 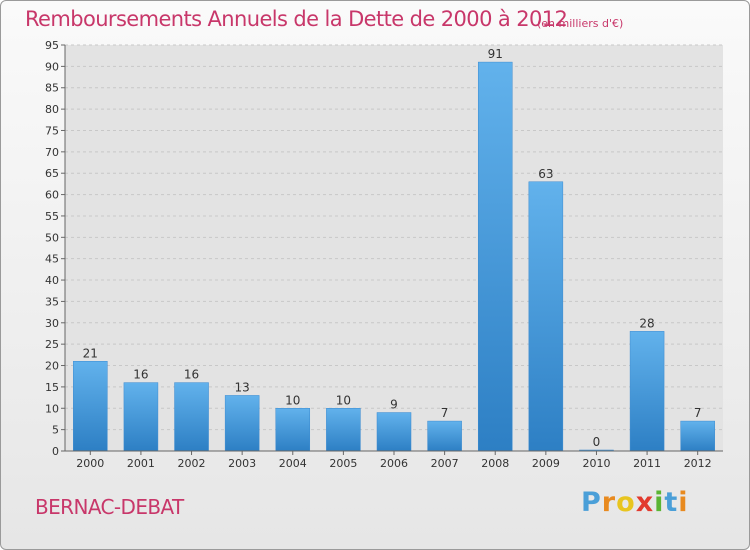 What do you see at coordinates (52, 66) in the screenshot?
I see `y-tick-label: 90` at bounding box center [52, 66].